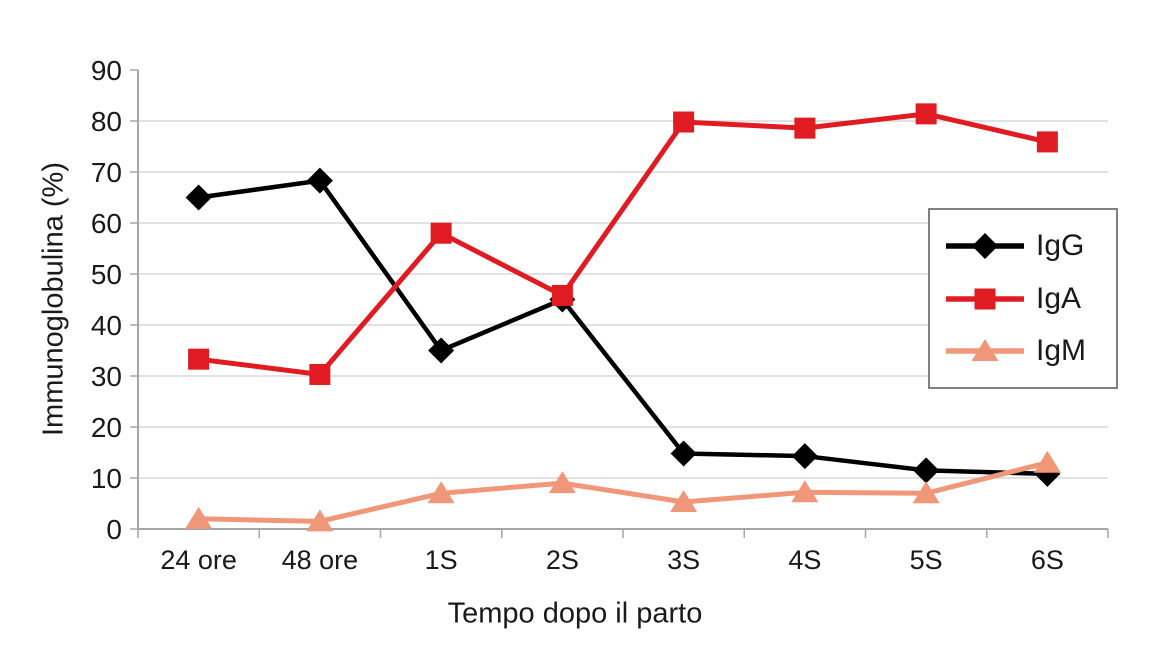 Image resolution: width=1161 pixels, height=662 pixels. What do you see at coordinates (926, 560) in the screenshot?
I see `x-tick-label: 5S` at bounding box center [926, 560].